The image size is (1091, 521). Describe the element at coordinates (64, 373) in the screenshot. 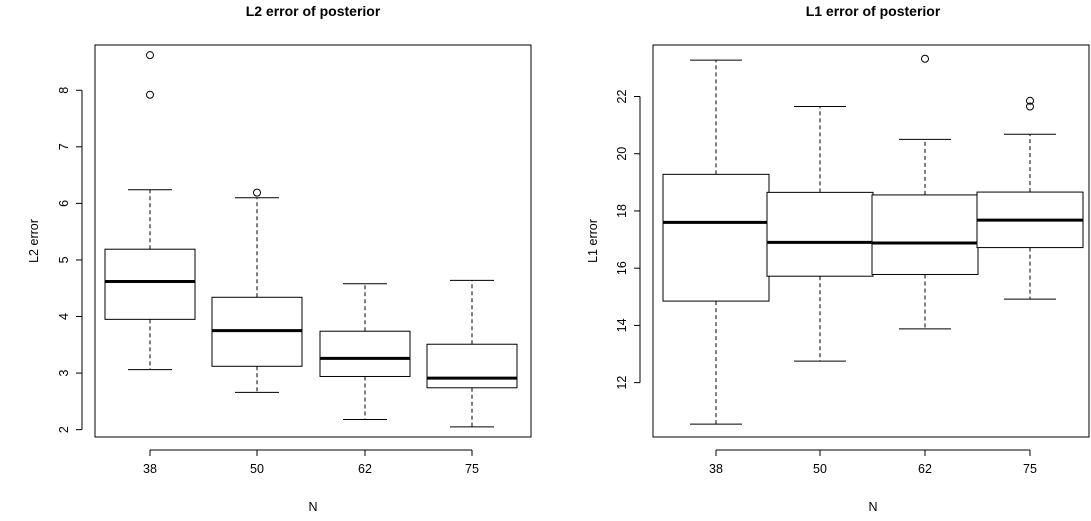

I see `y-tick-label: 3` at that location.